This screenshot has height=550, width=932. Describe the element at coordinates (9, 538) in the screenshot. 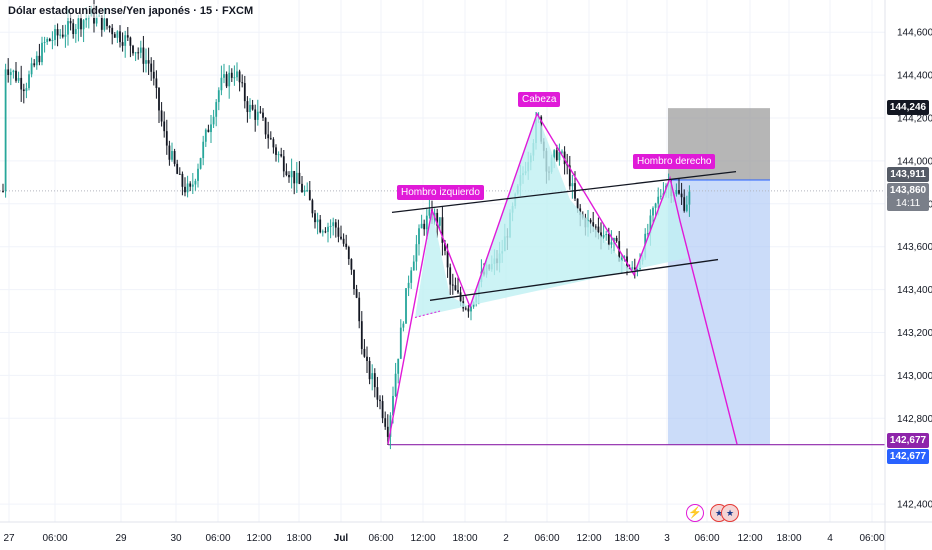

I see `x-tick-label: 27` at that location.